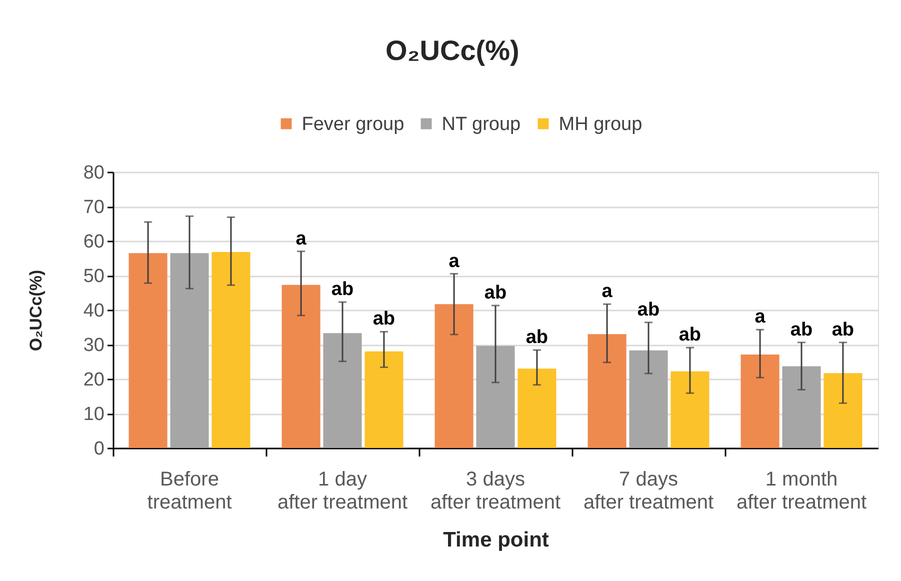 The image size is (901, 581). Describe the element at coordinates (93, 414) in the screenshot. I see `y-tick-label: 10` at that location.